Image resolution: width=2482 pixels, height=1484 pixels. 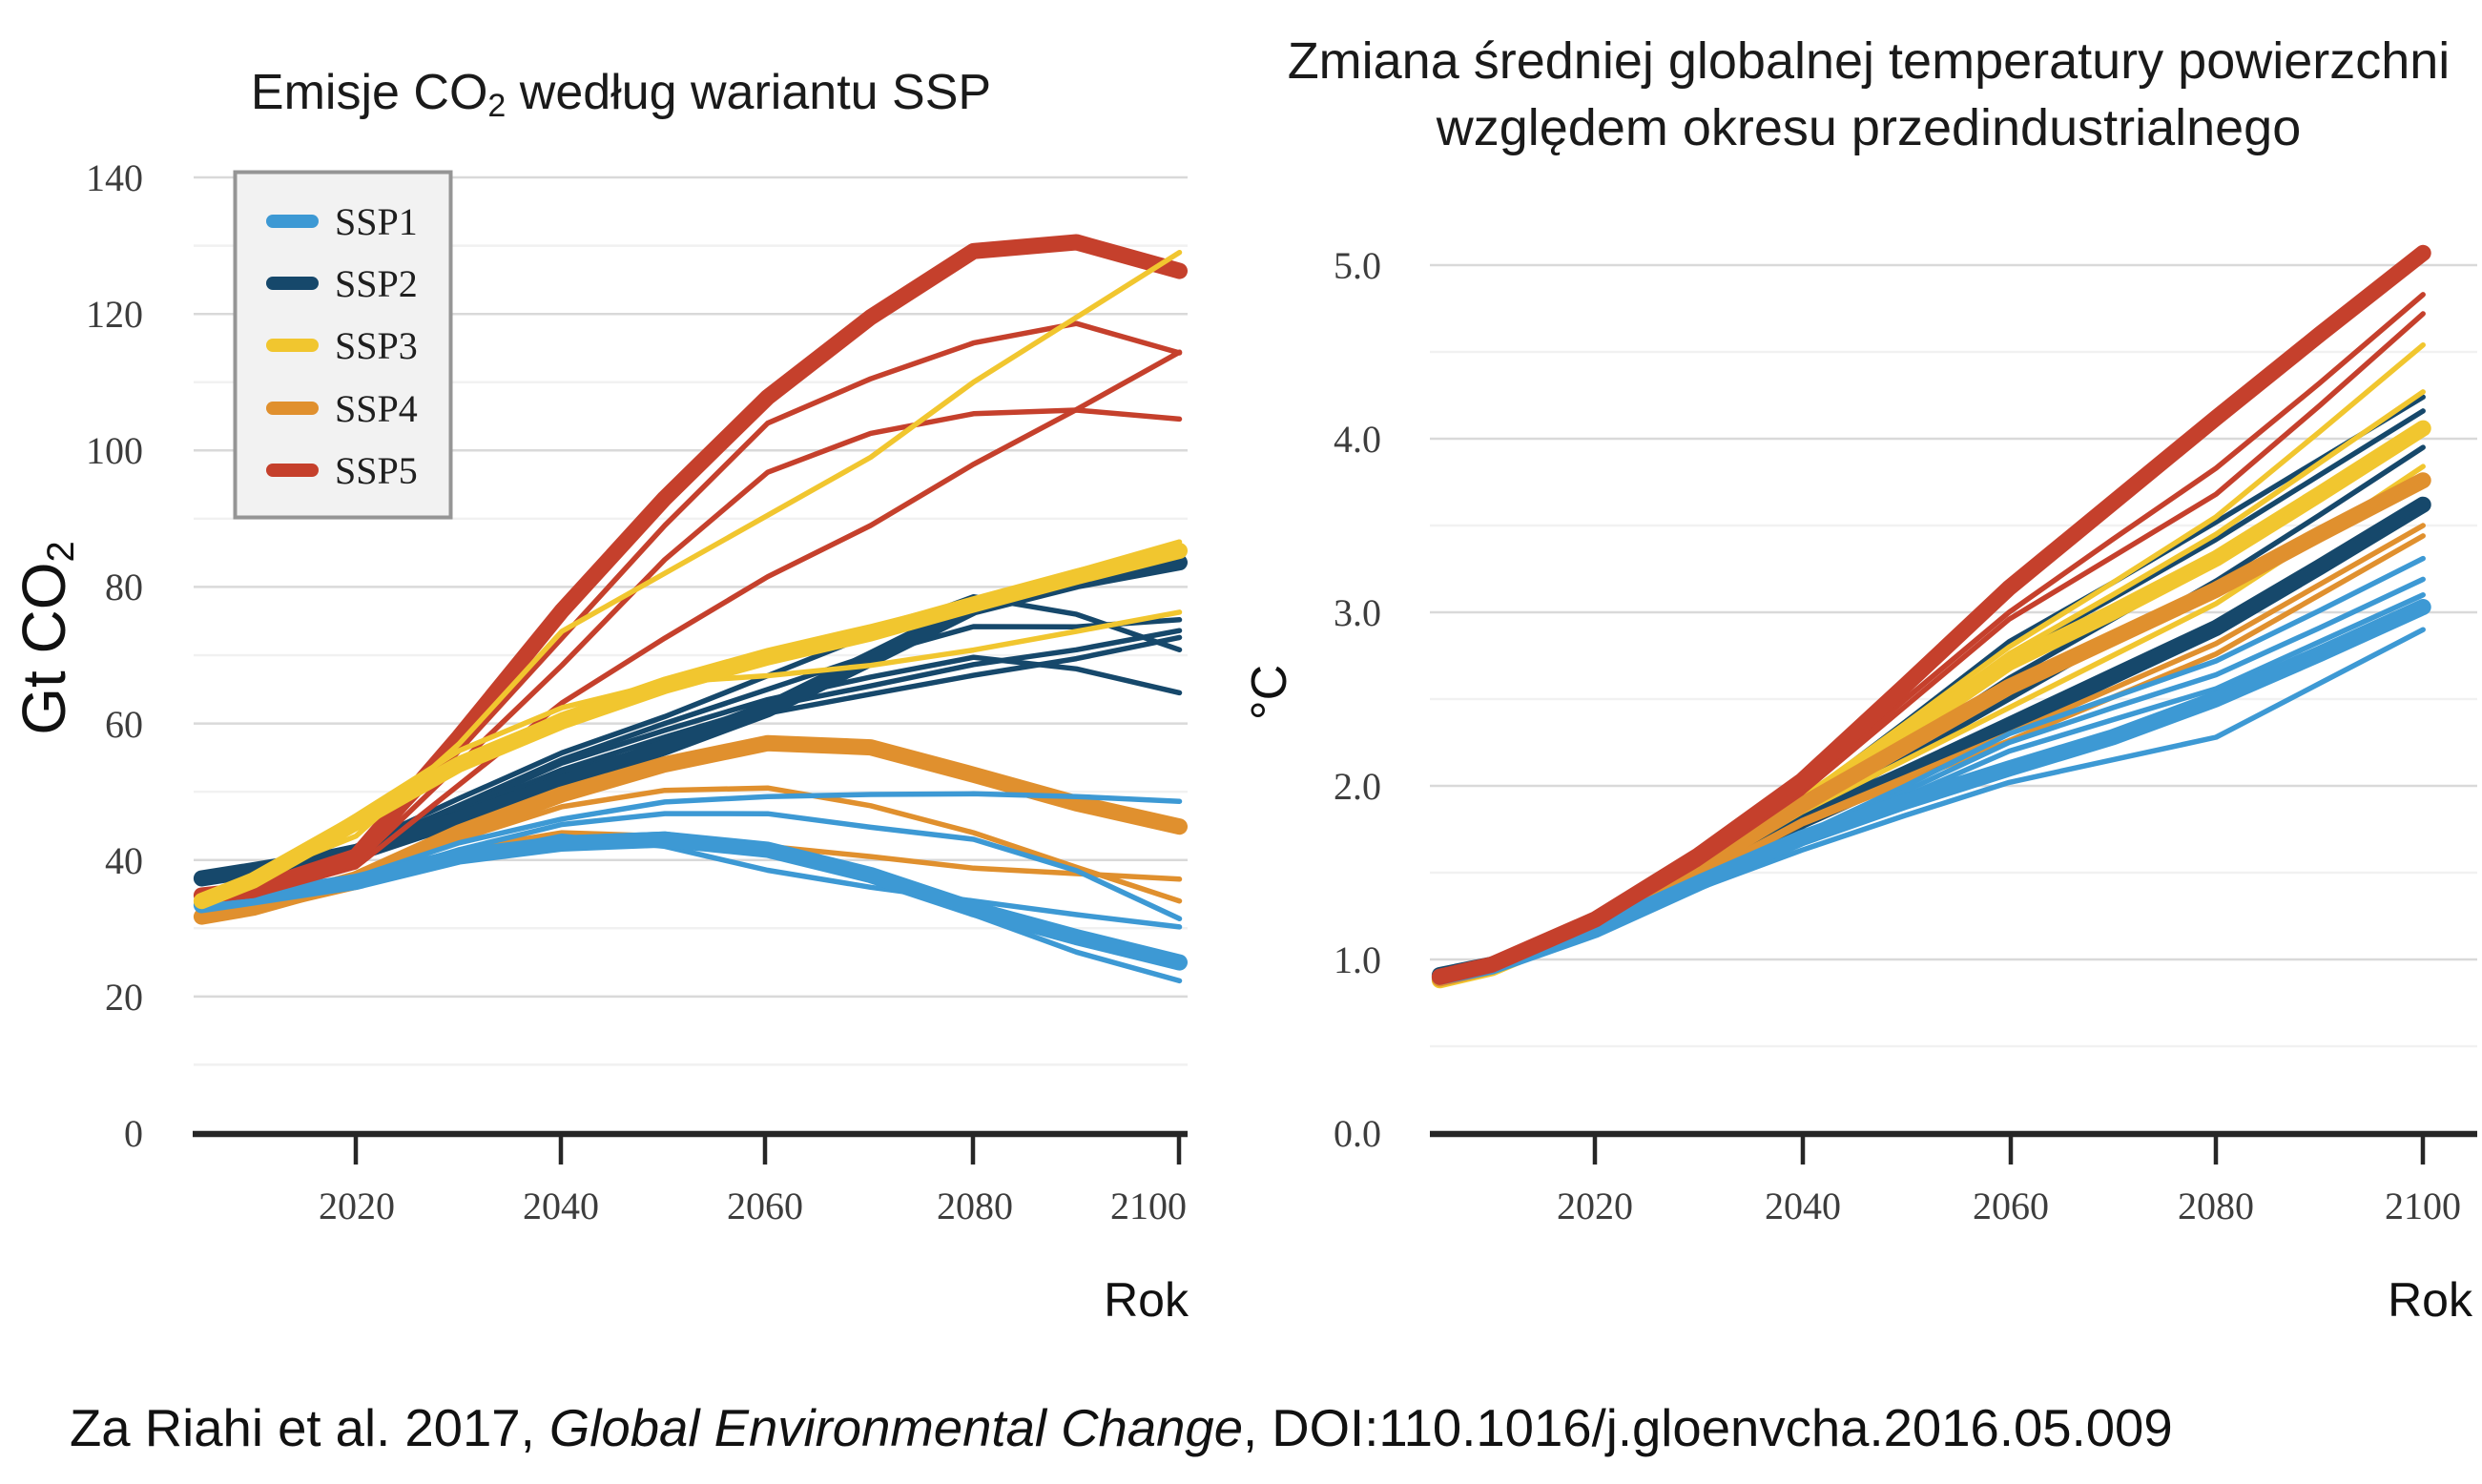 I want to click on svg-text: 20, so click(x=124, y=997).